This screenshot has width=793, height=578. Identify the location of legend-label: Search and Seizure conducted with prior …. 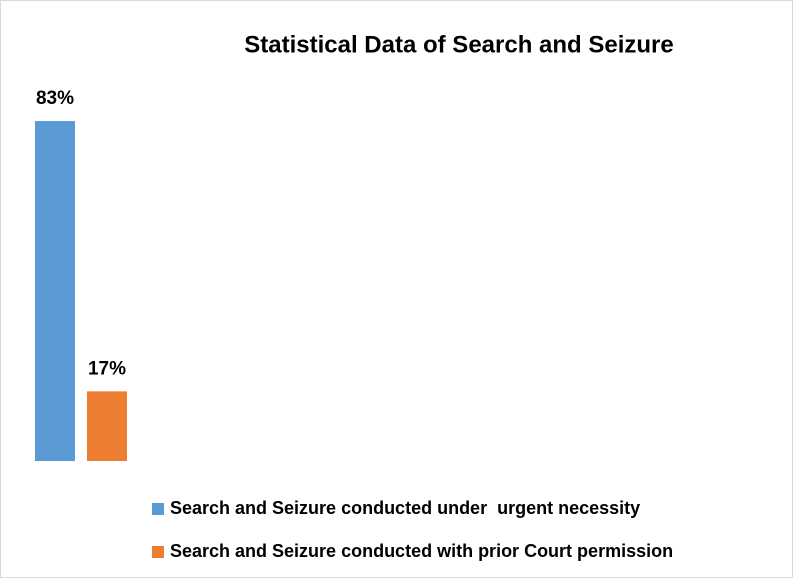
(421, 551).